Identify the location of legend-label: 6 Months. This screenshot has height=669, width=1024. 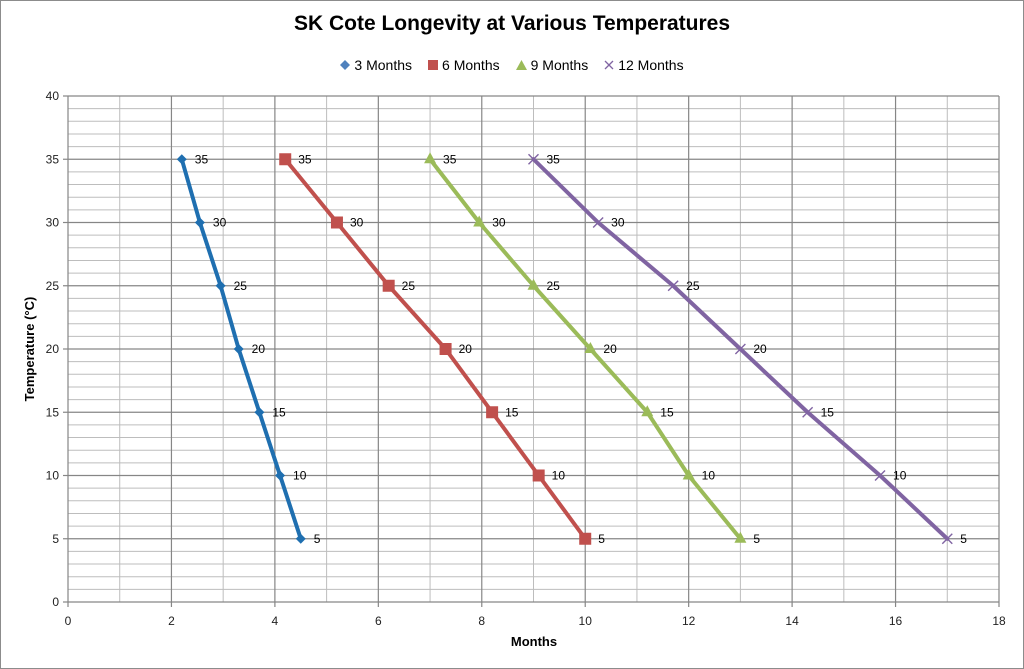
(471, 65).